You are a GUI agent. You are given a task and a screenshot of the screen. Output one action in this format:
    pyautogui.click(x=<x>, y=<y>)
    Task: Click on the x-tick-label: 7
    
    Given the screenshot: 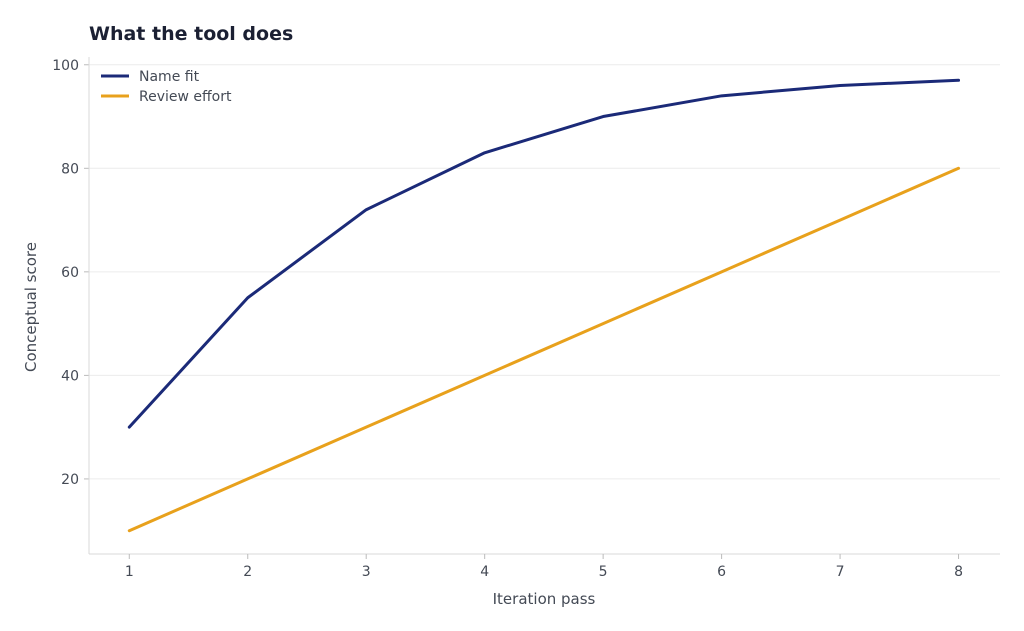 What is the action you would take?
    pyautogui.click(x=840, y=572)
    